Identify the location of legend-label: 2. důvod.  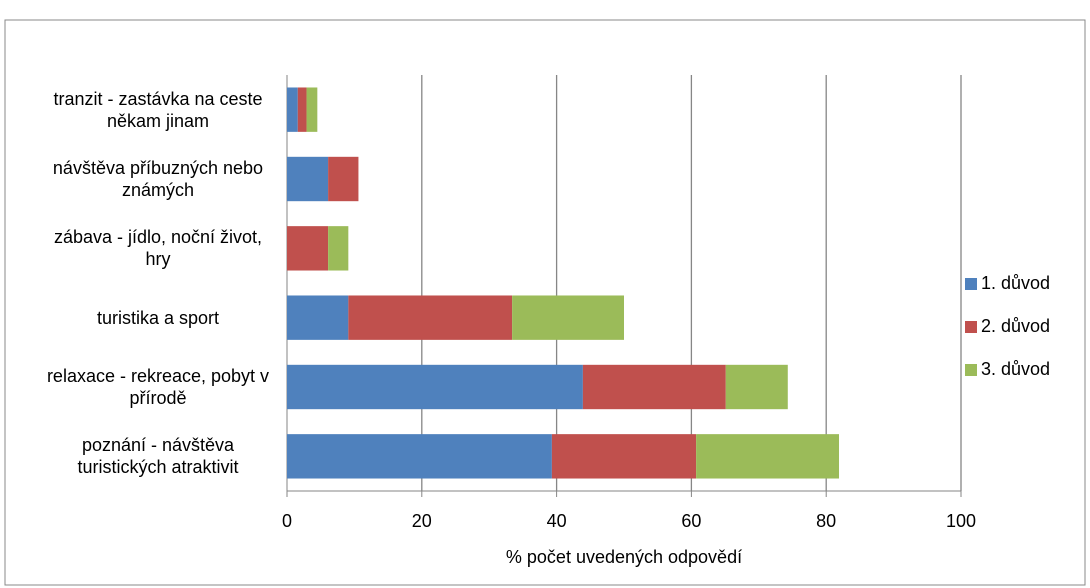
(1015, 326).